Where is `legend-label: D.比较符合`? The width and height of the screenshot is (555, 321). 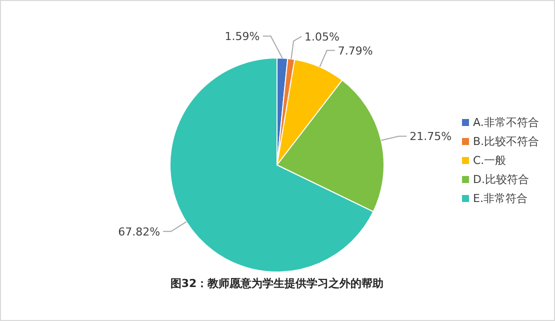
legend-label: D.比较符合 is located at coordinates (501, 179).